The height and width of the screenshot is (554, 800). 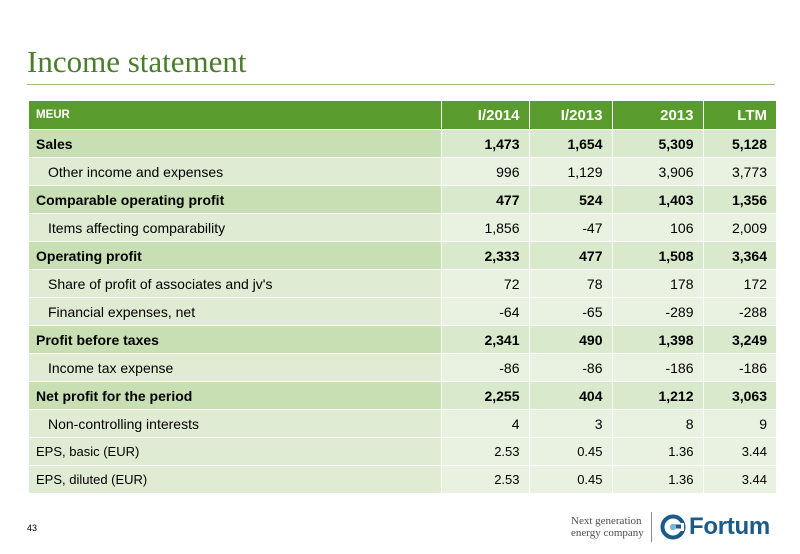 I want to click on row-value: 2,341, so click(x=484, y=339).